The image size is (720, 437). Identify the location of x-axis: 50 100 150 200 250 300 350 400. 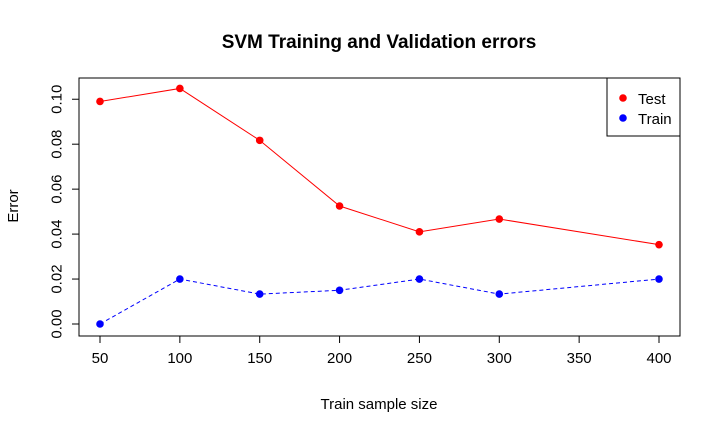
(382, 351).